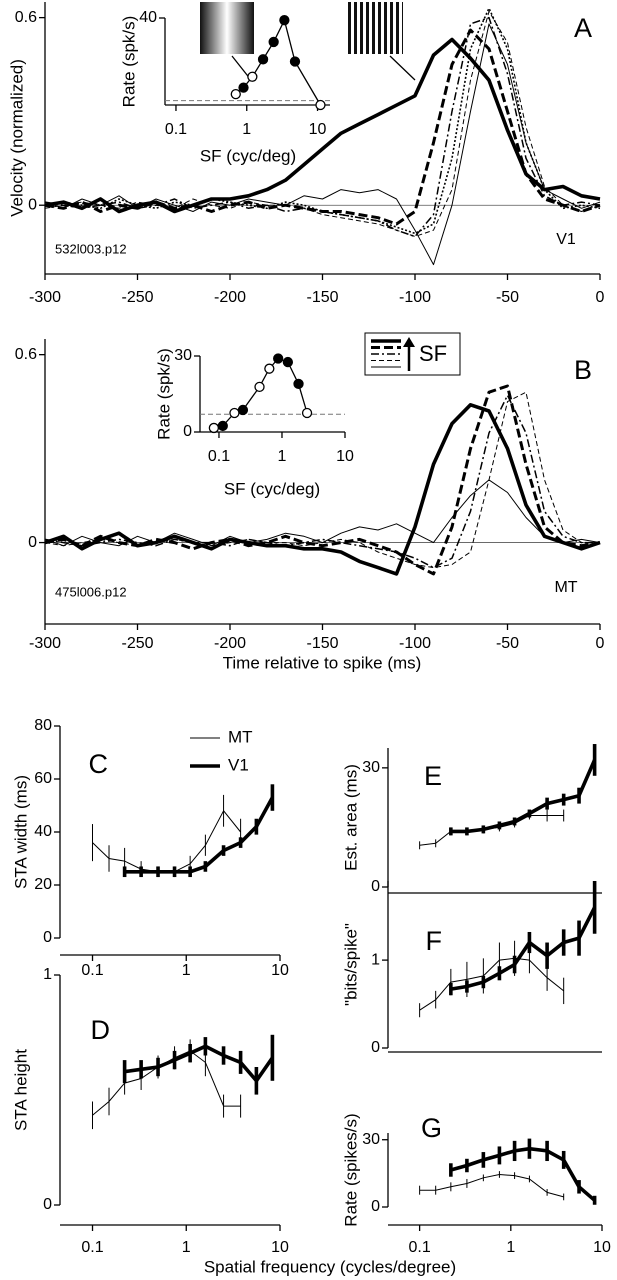 The width and height of the screenshot is (617, 1280). What do you see at coordinates (433, 353) in the screenshot?
I see `legend-label: SF` at bounding box center [433, 353].